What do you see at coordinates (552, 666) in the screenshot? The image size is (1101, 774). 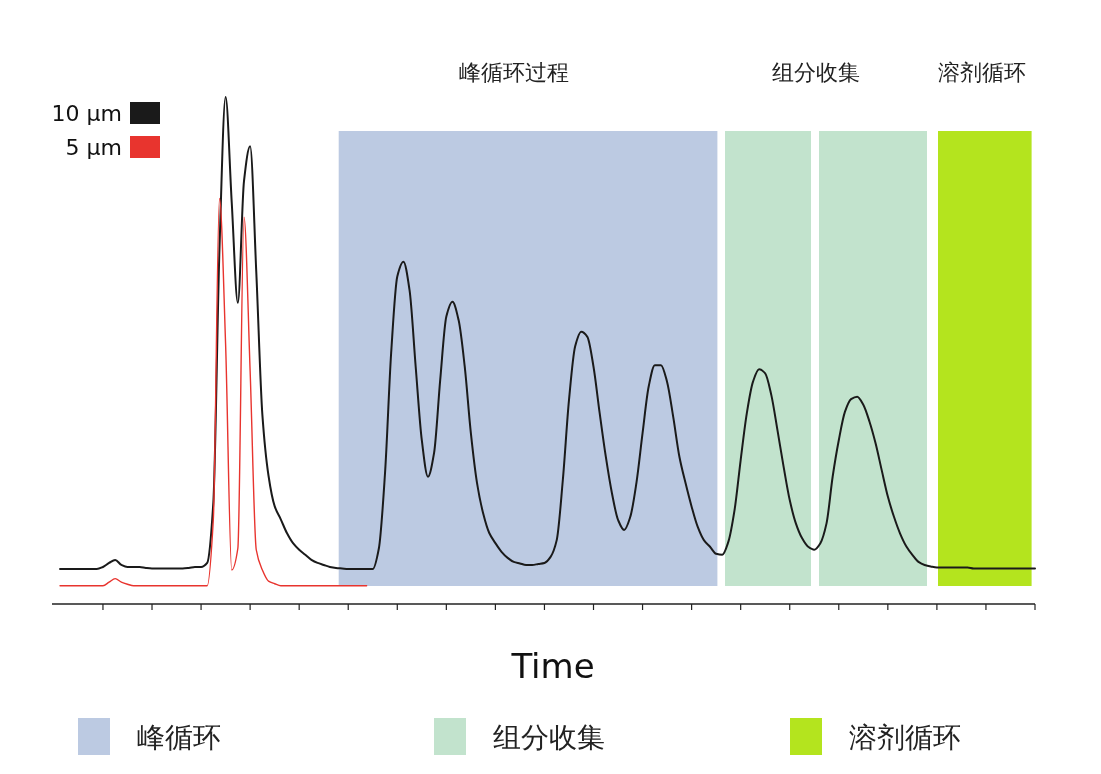 I see `x-axis-title: Time` at bounding box center [552, 666].